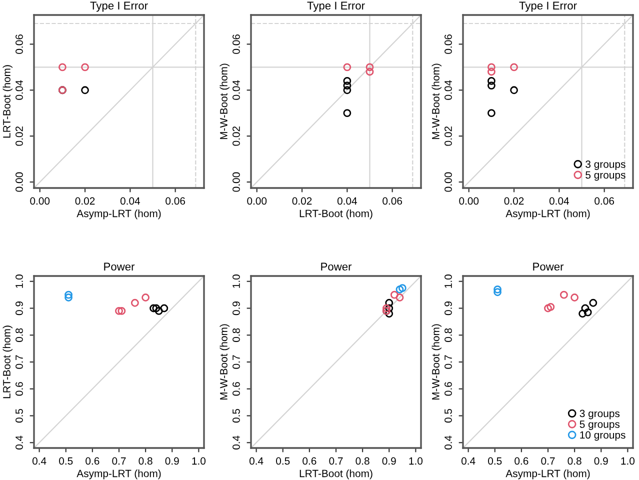 This screenshot has width=639, height=480. I want to click on legend-label: 10 groups, so click(603, 436).